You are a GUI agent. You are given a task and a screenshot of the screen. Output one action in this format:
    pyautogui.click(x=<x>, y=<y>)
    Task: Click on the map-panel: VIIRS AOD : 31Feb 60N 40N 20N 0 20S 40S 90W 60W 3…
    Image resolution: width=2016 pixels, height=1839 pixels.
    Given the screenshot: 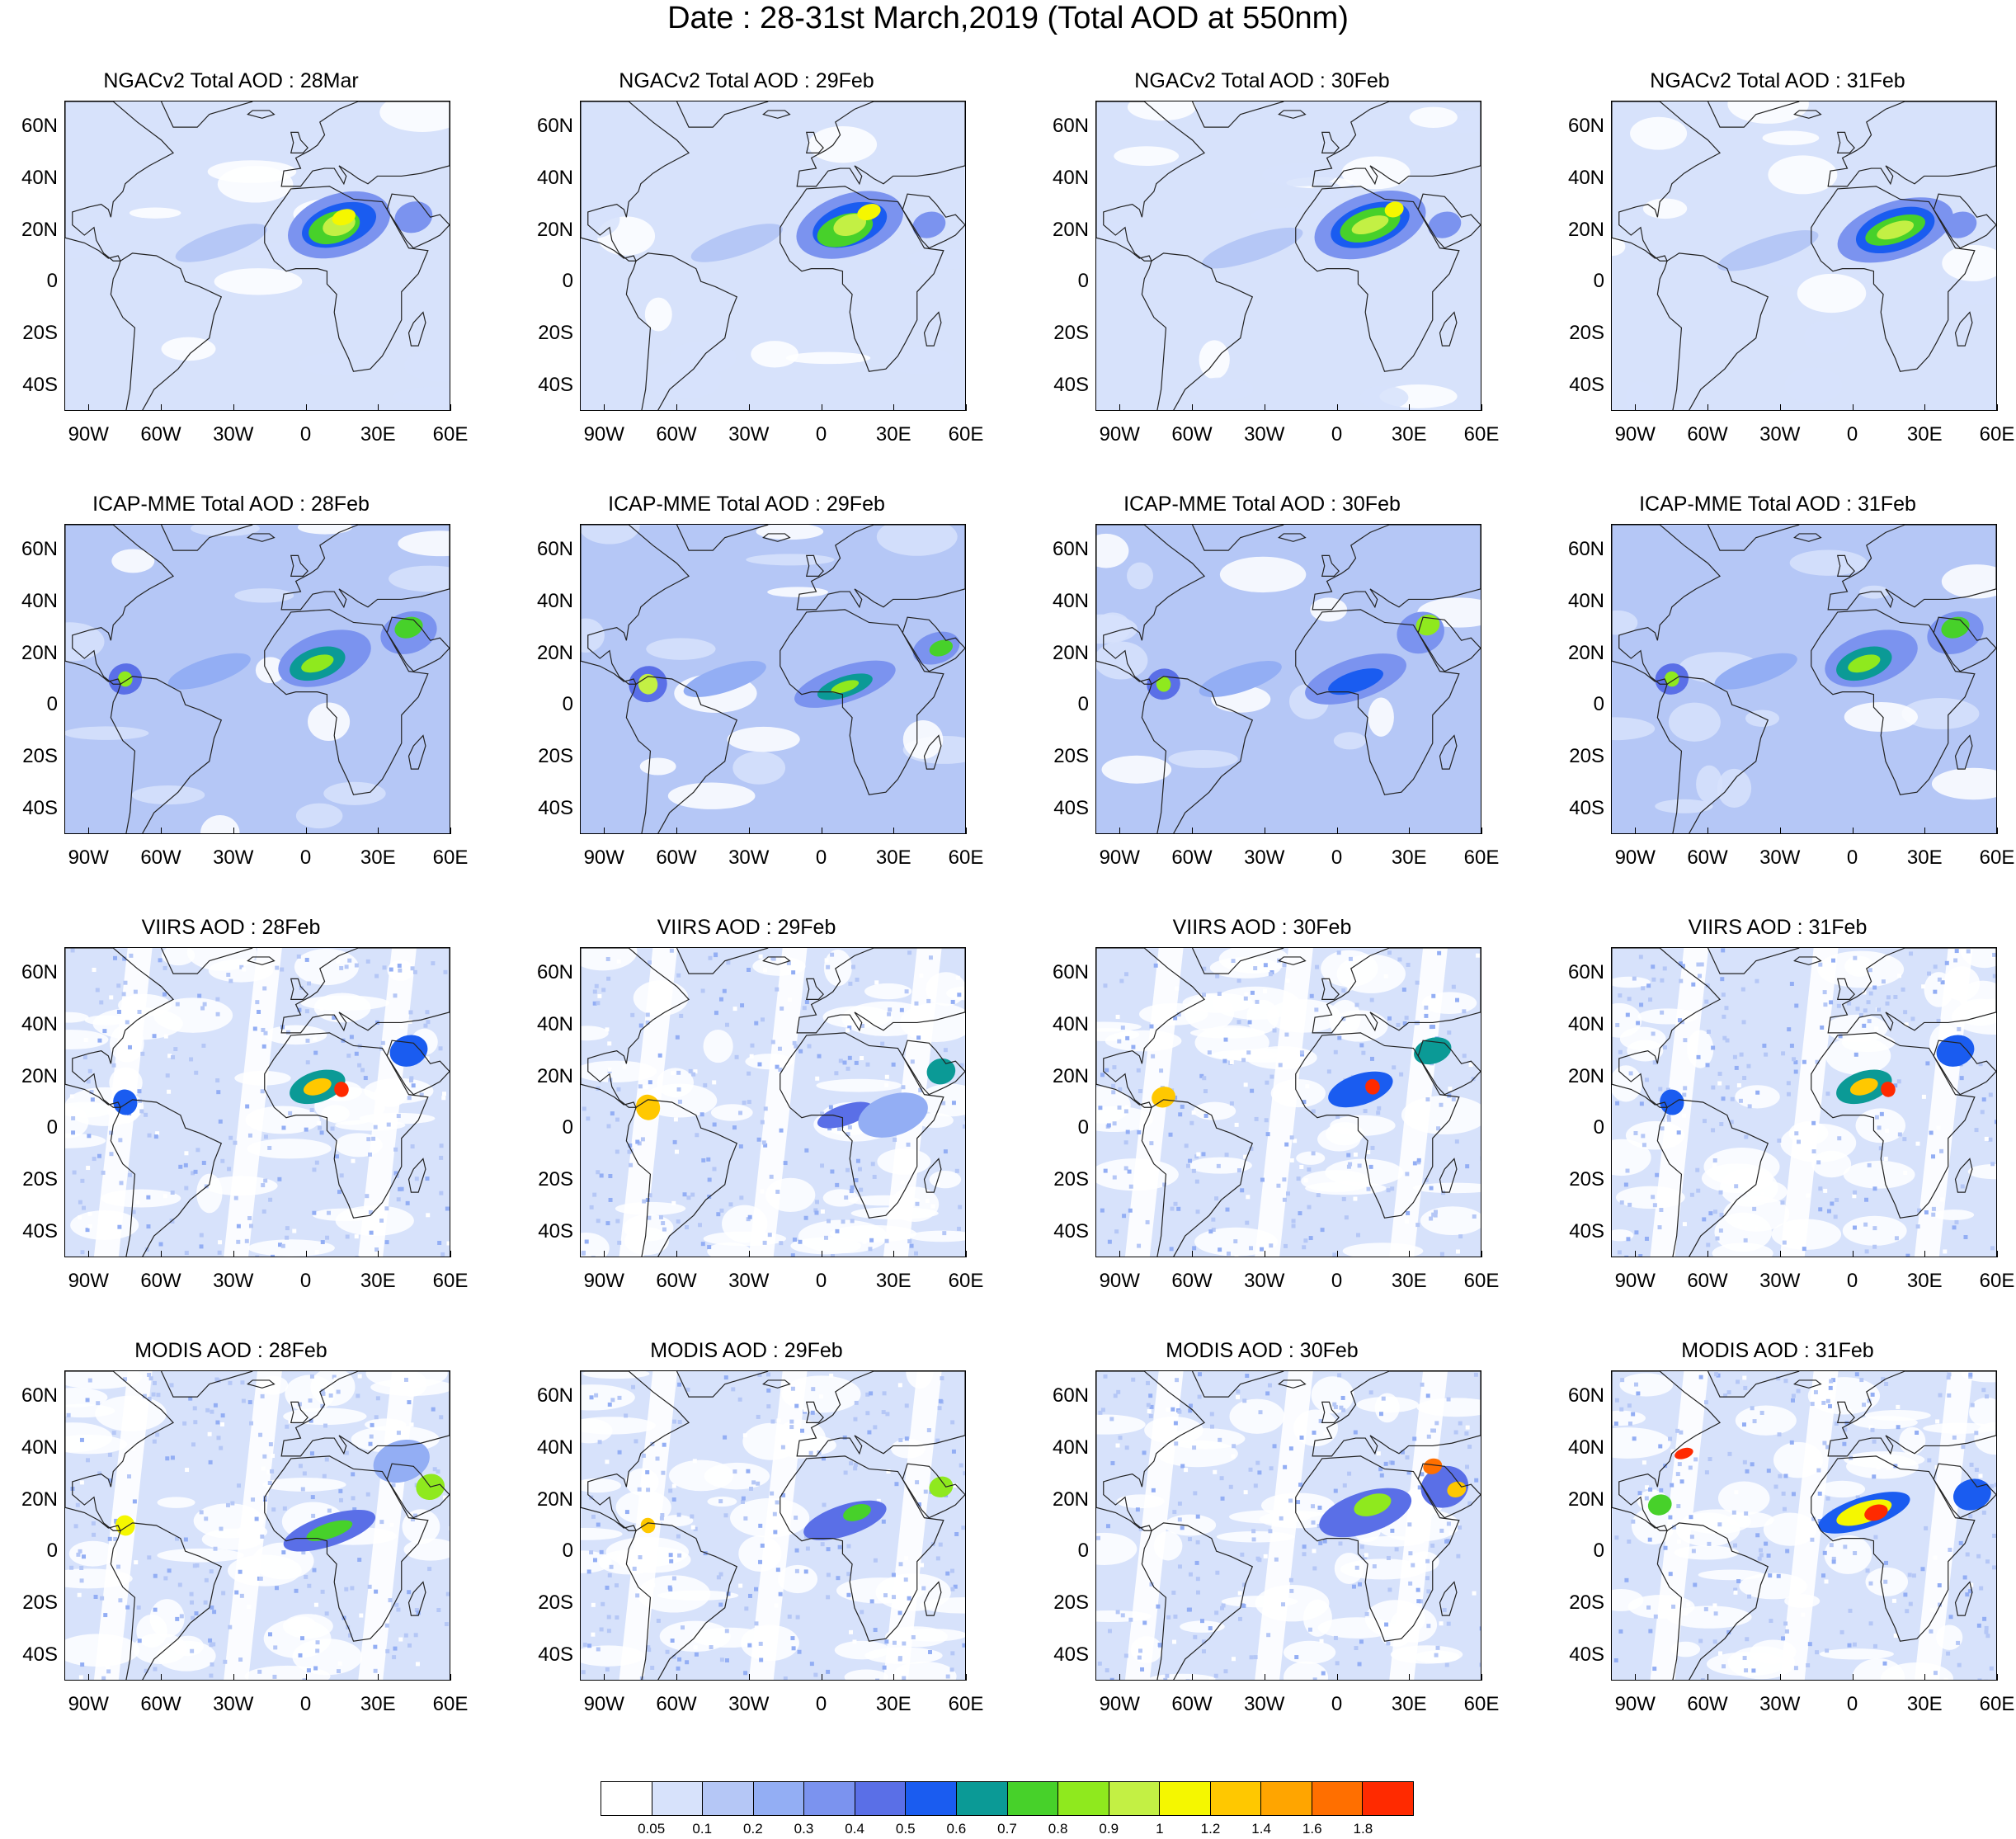 What is the action you would take?
    pyautogui.click(x=1780, y=1116)
    